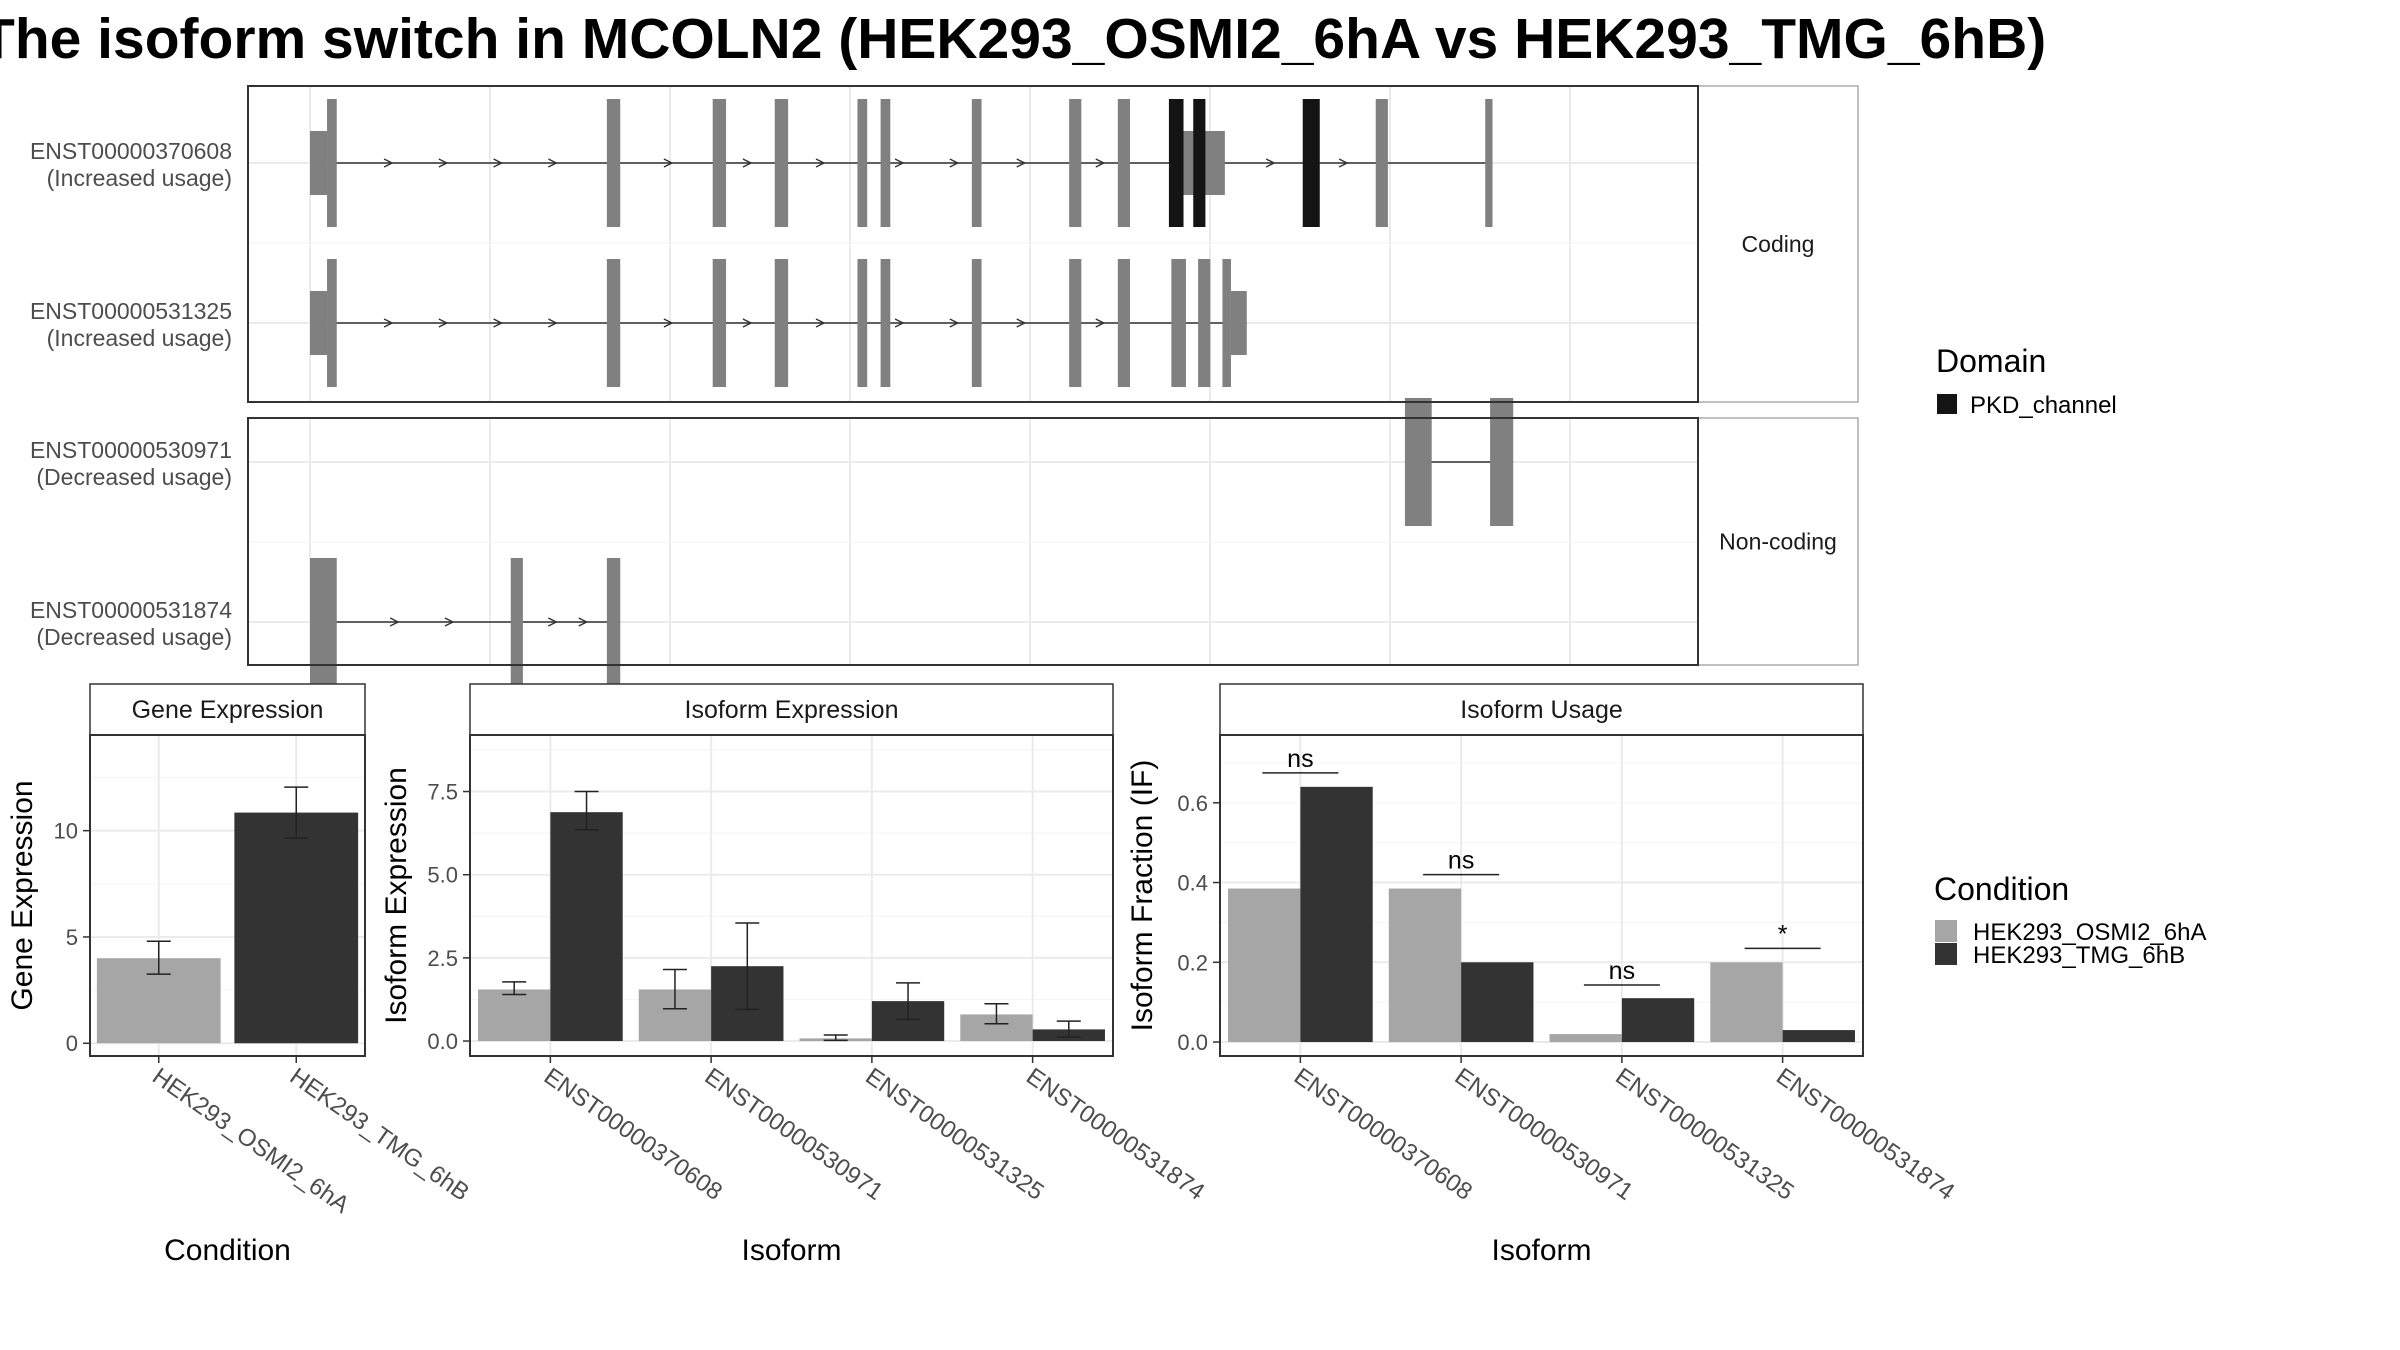 This screenshot has height=1350, width=2400. Describe the element at coordinates (2043, 405) in the screenshot. I see `domain-legend-label: PKD_channel` at that location.